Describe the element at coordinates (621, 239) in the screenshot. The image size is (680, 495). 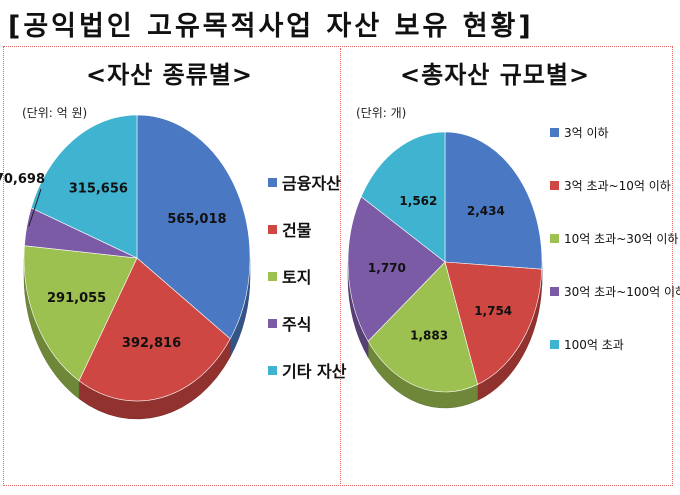
I see `legend-label: 10억 초과~30억 이하` at that location.